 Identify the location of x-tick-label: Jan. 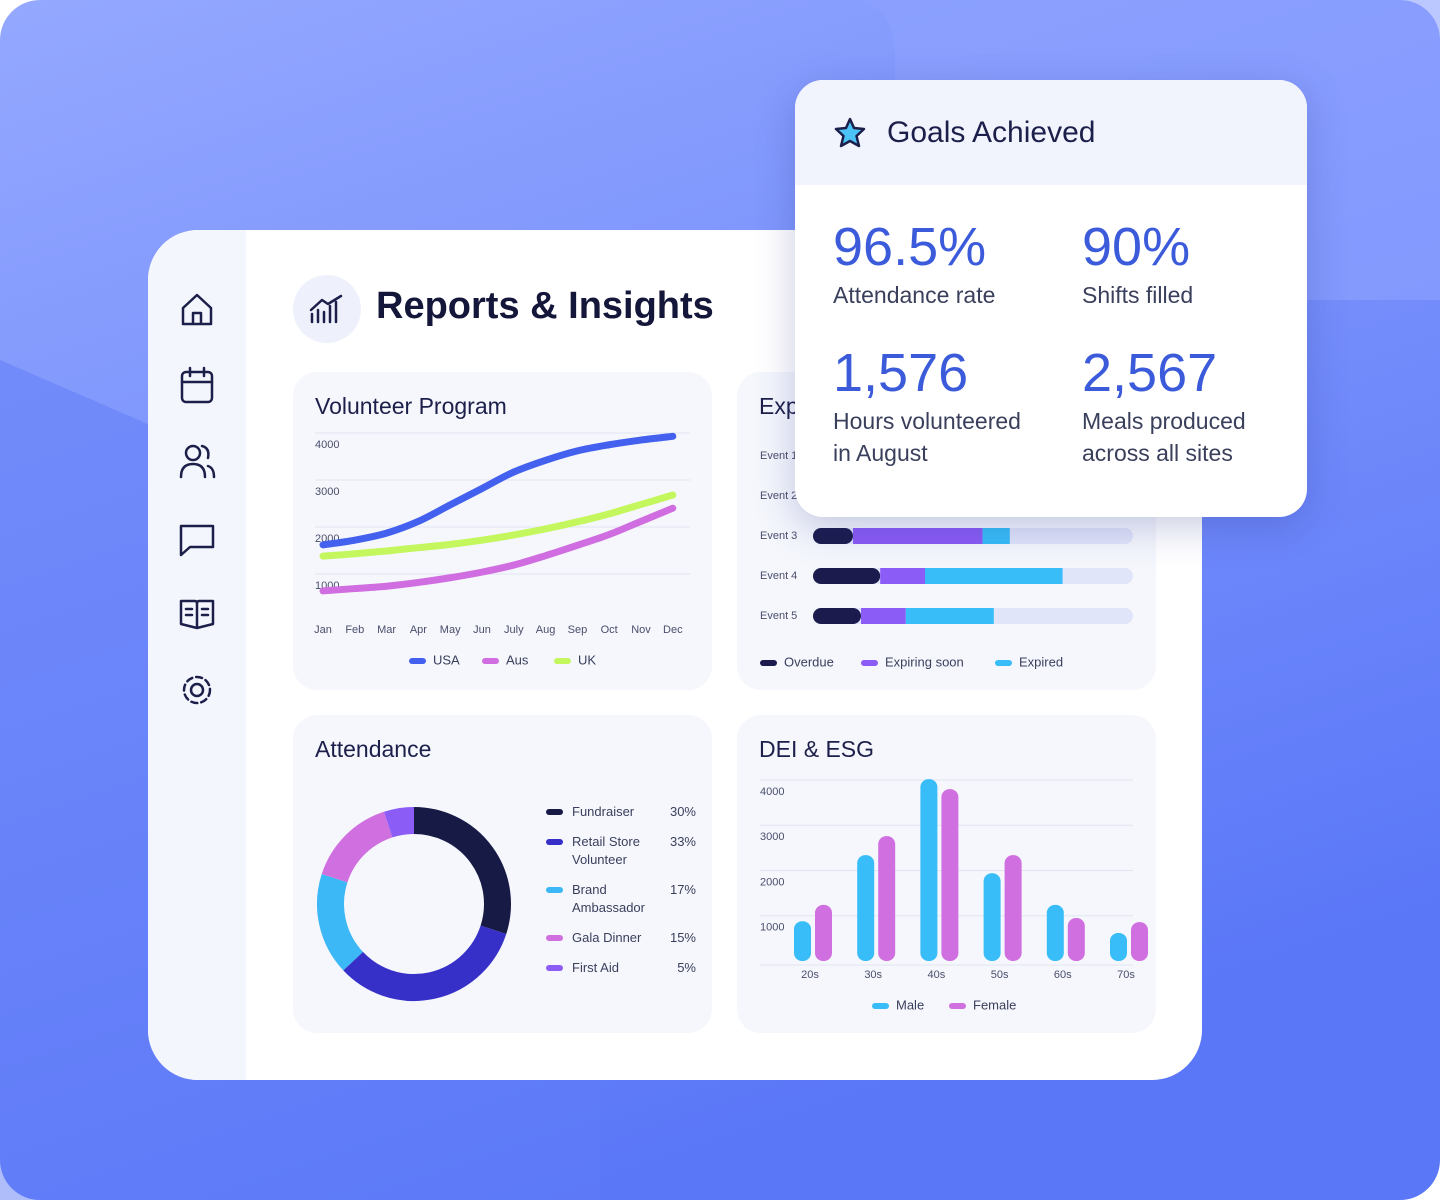
(323, 630).